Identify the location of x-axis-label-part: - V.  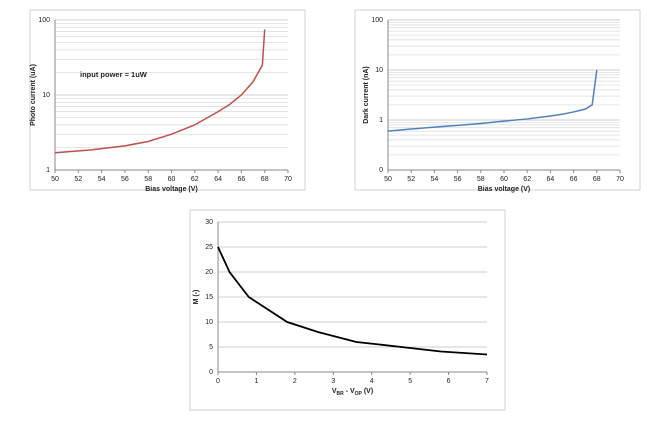
(349, 391).